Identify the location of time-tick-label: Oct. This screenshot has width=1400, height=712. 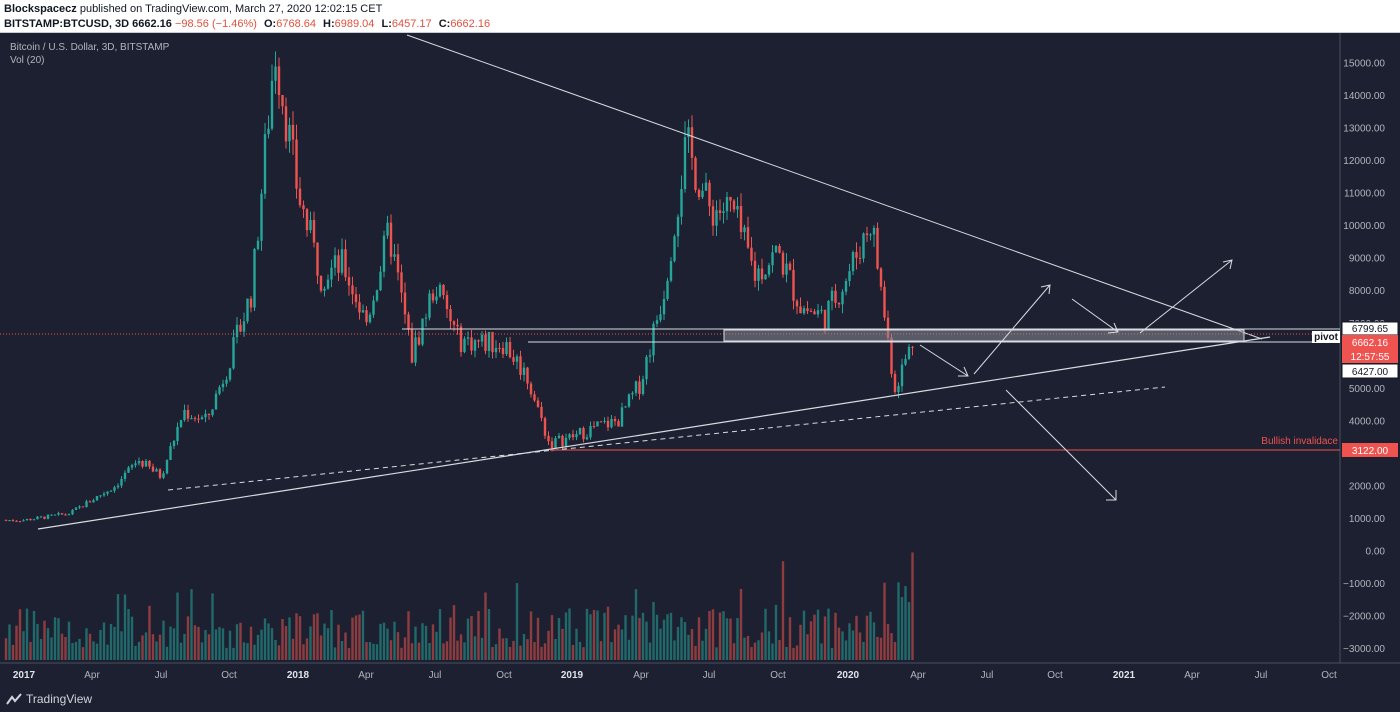
(229, 675).